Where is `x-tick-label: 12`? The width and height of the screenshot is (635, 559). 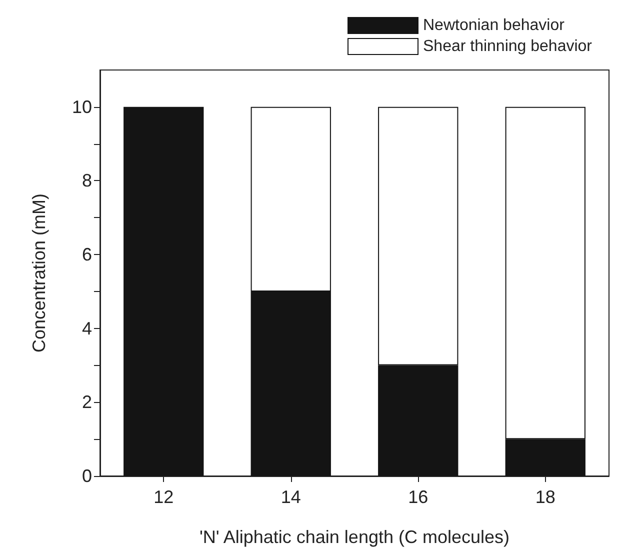
x-tick-label: 12 is located at coordinates (164, 497).